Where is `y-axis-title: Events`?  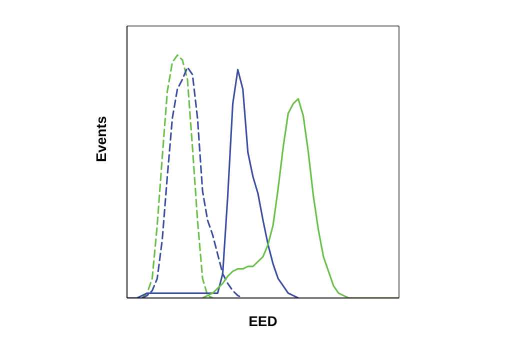 y-axis-title: Events is located at coordinates (100, 139).